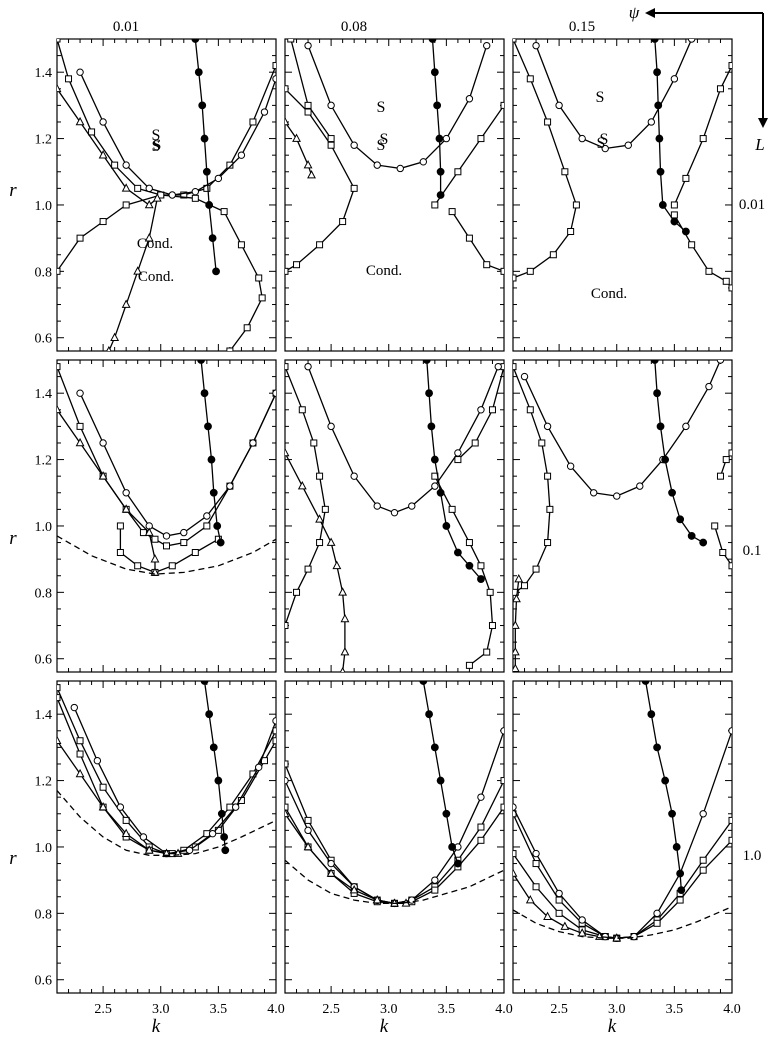  I want to click on x-tick-label: 4.0, so click(504, 1009).